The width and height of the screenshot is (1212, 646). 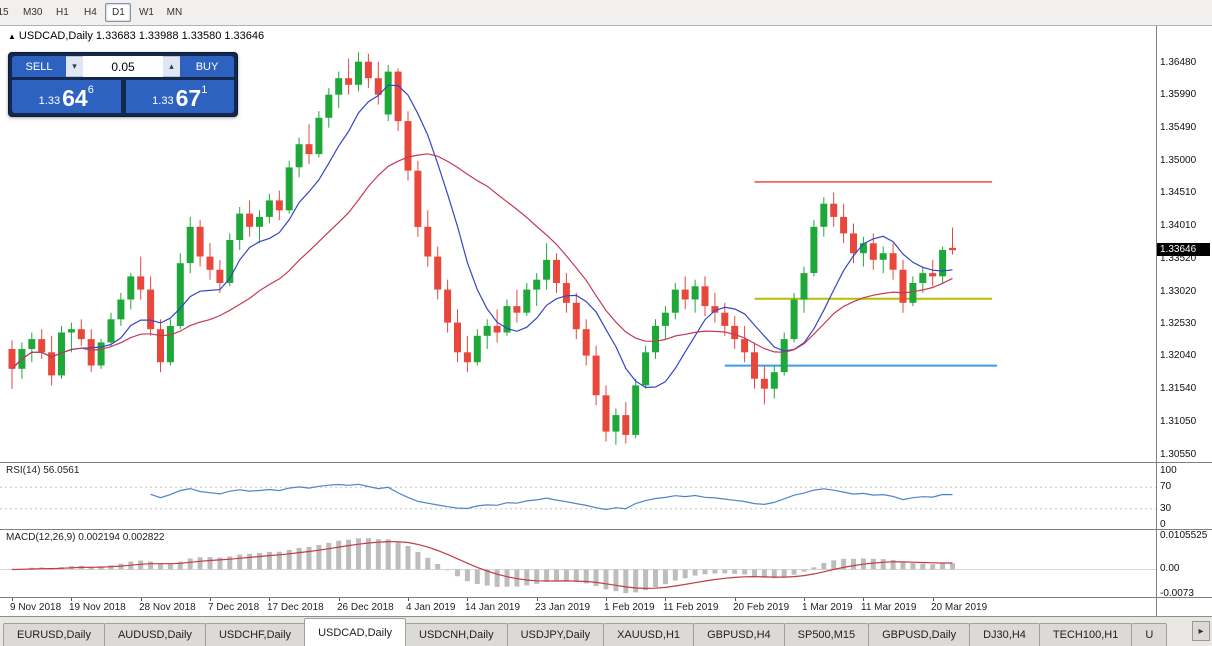 I want to click on axis-corner, so click(x=1184, y=607).